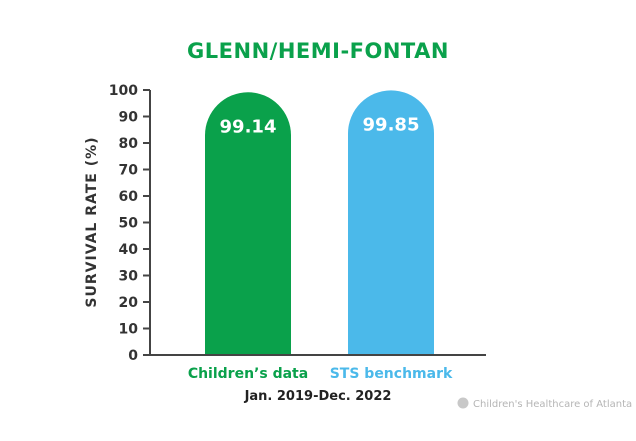 This screenshot has width=636, height=441. What do you see at coordinates (318, 51) in the screenshot?
I see `chart-title: GLENN/HEMI-FONTAN` at bounding box center [318, 51].